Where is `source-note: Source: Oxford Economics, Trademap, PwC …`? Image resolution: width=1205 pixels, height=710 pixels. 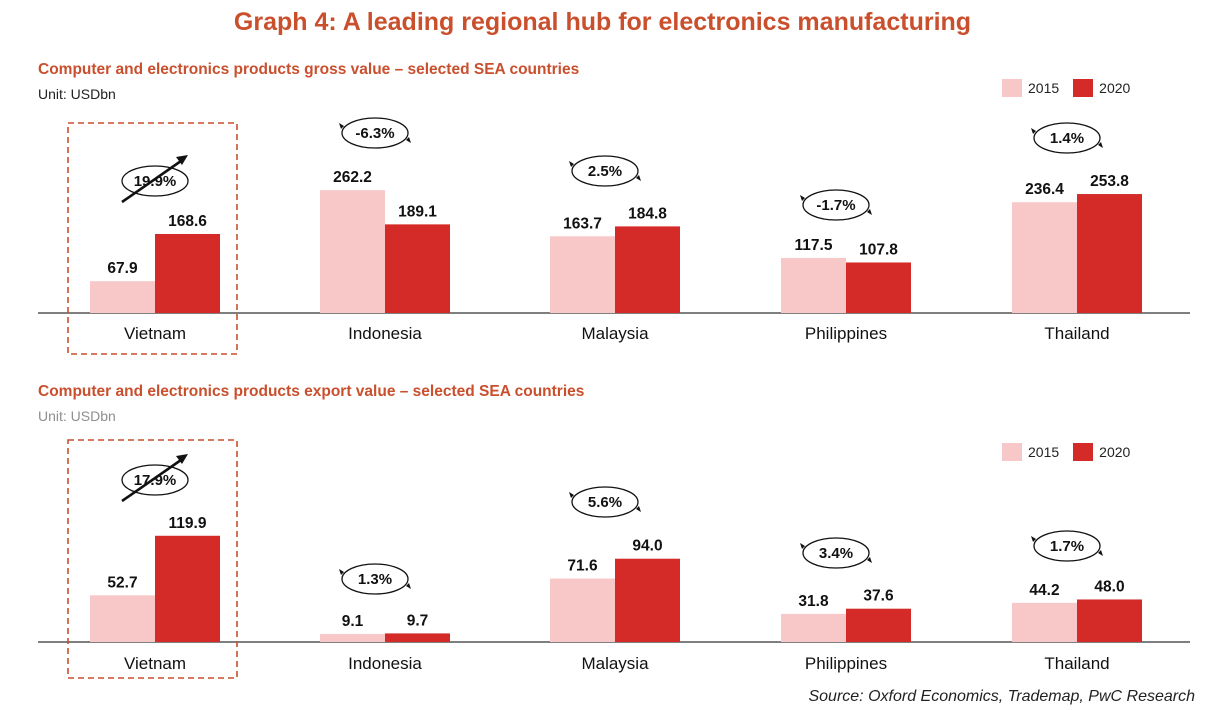 source-note: Source: Oxford Economics, Trademap, PwC … is located at coordinates (1001, 696).